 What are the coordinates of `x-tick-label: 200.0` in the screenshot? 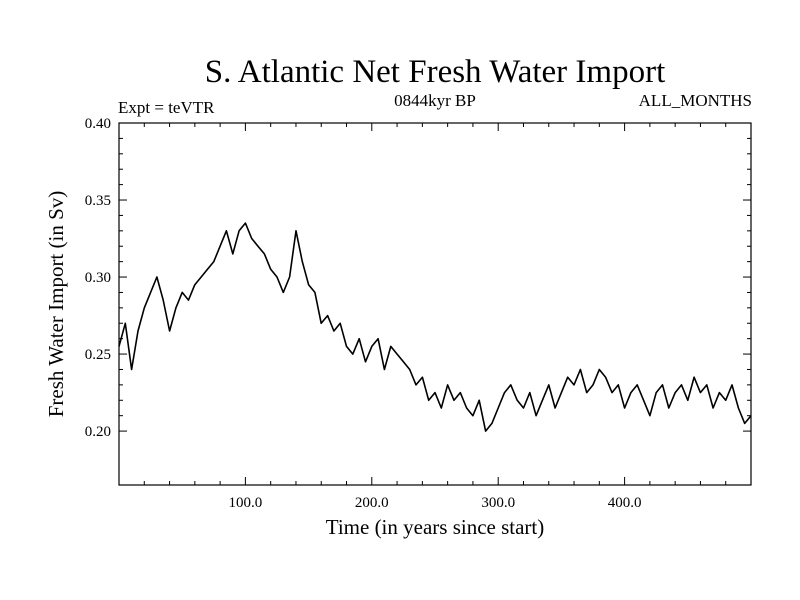 It's located at (372, 503).